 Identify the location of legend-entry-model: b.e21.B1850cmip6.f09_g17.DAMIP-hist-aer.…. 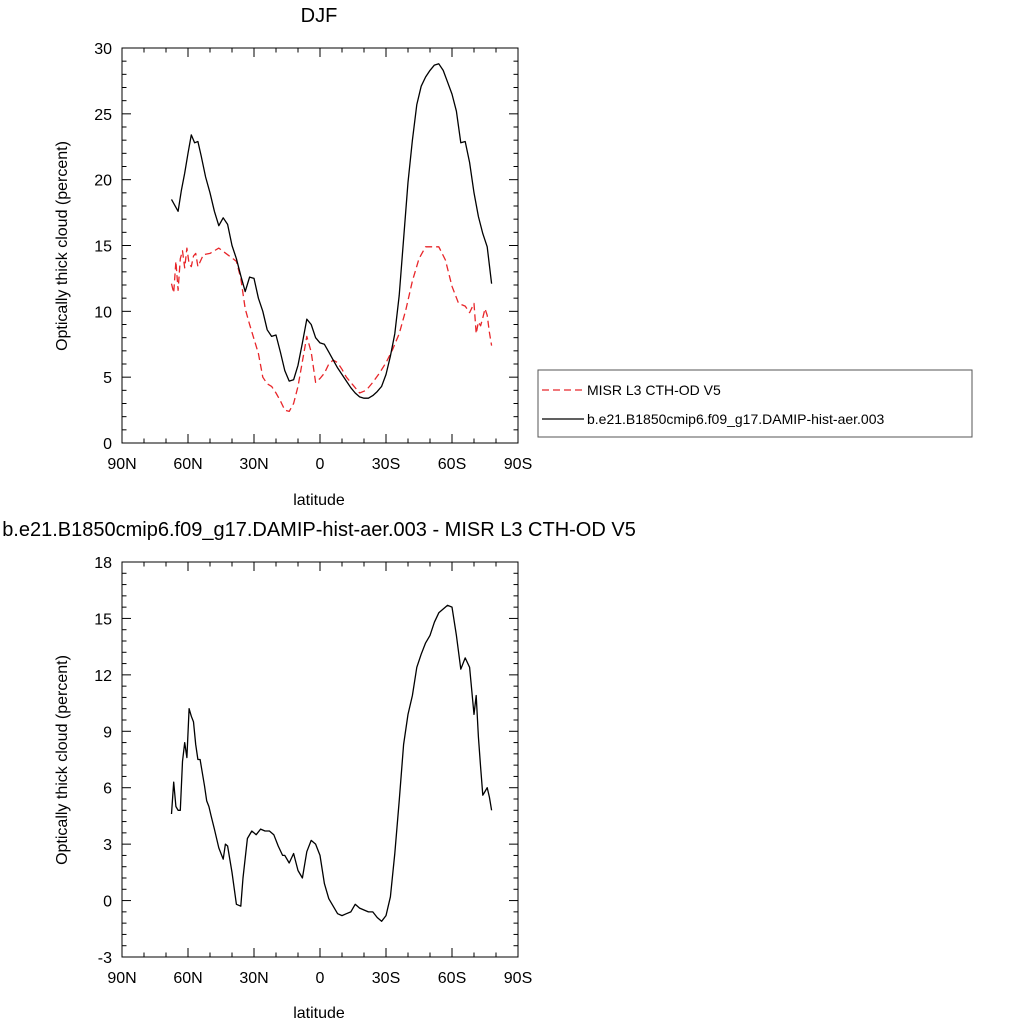
(736, 419).